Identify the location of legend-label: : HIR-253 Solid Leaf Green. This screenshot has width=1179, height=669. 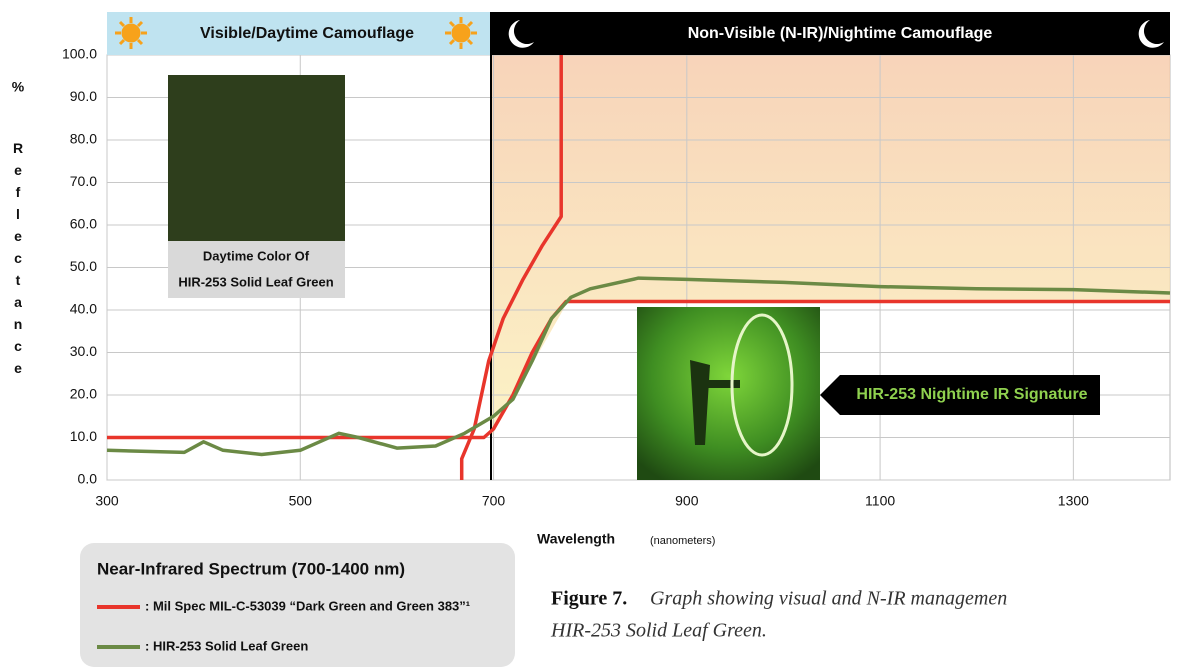
(226, 645).